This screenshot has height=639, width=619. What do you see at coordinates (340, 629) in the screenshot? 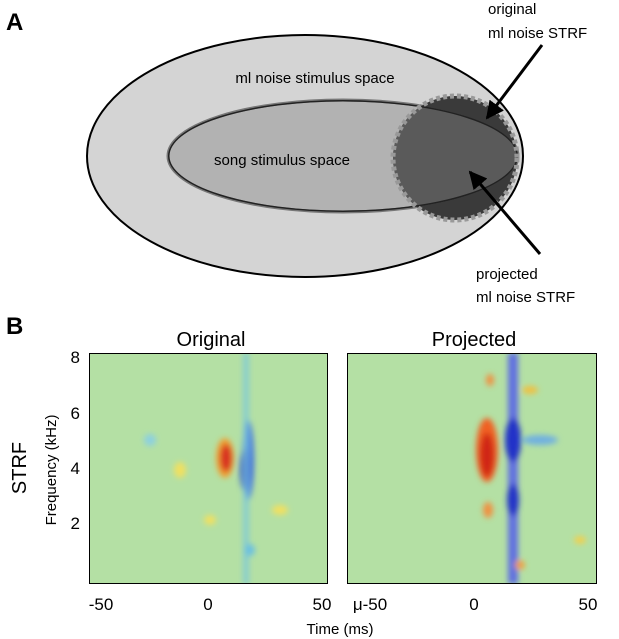
I see `x-axis-label: Time (ms)` at bounding box center [340, 629].